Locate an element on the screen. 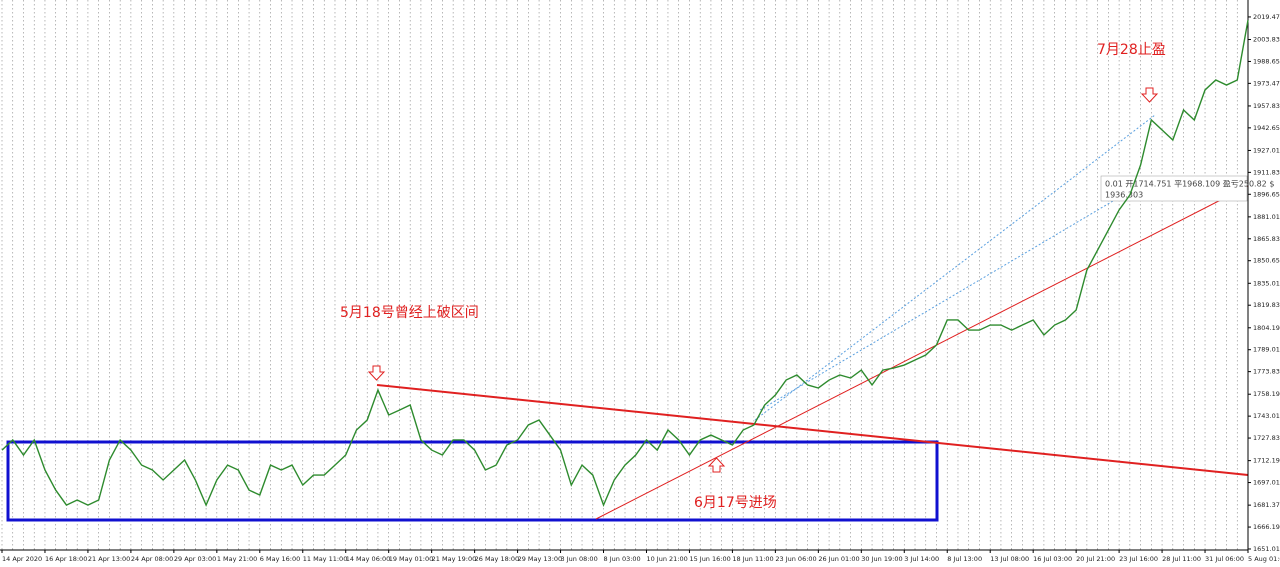 This screenshot has width=1280, height=567. y-tick-label: 1789.010 is located at coordinates (1266, 350).